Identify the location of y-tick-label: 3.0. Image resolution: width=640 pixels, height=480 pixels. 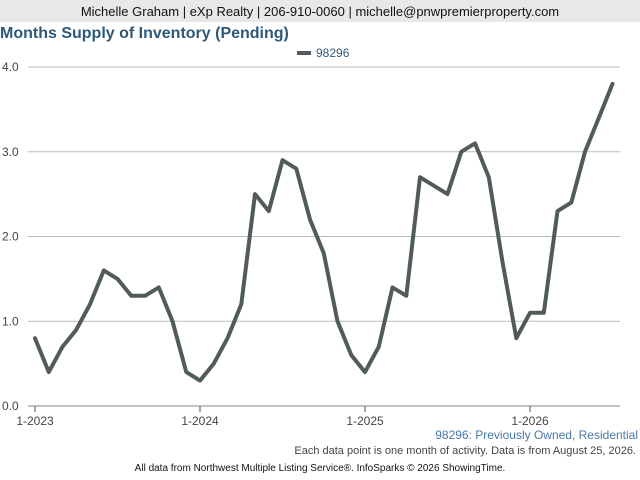
(10, 152).